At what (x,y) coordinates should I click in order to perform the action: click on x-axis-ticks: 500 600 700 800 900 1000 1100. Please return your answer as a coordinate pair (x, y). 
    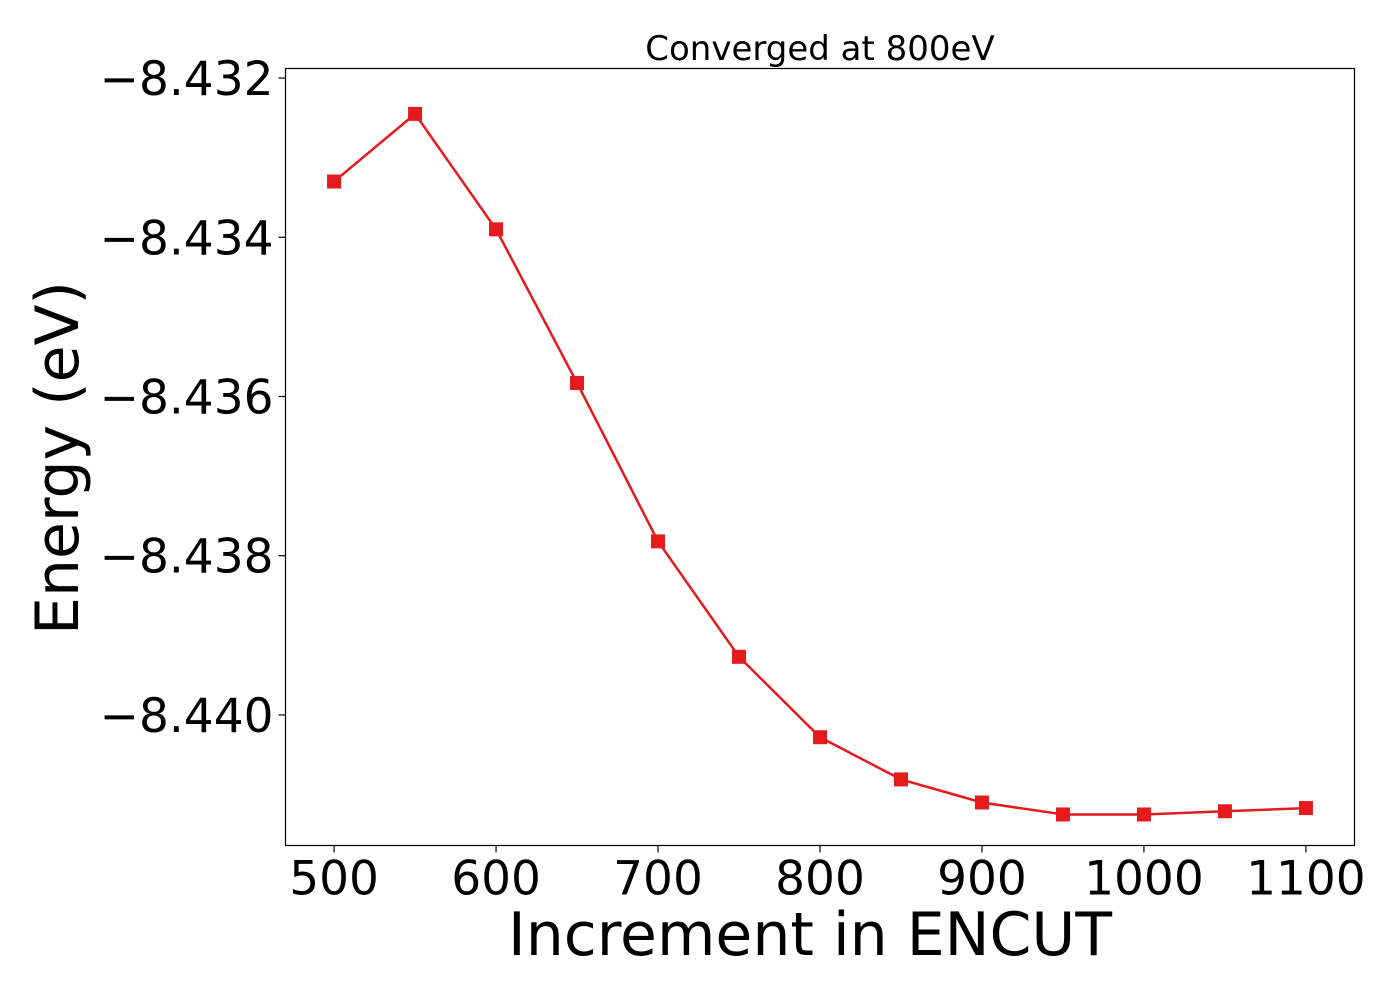
    Looking at the image, I should click on (827, 876).